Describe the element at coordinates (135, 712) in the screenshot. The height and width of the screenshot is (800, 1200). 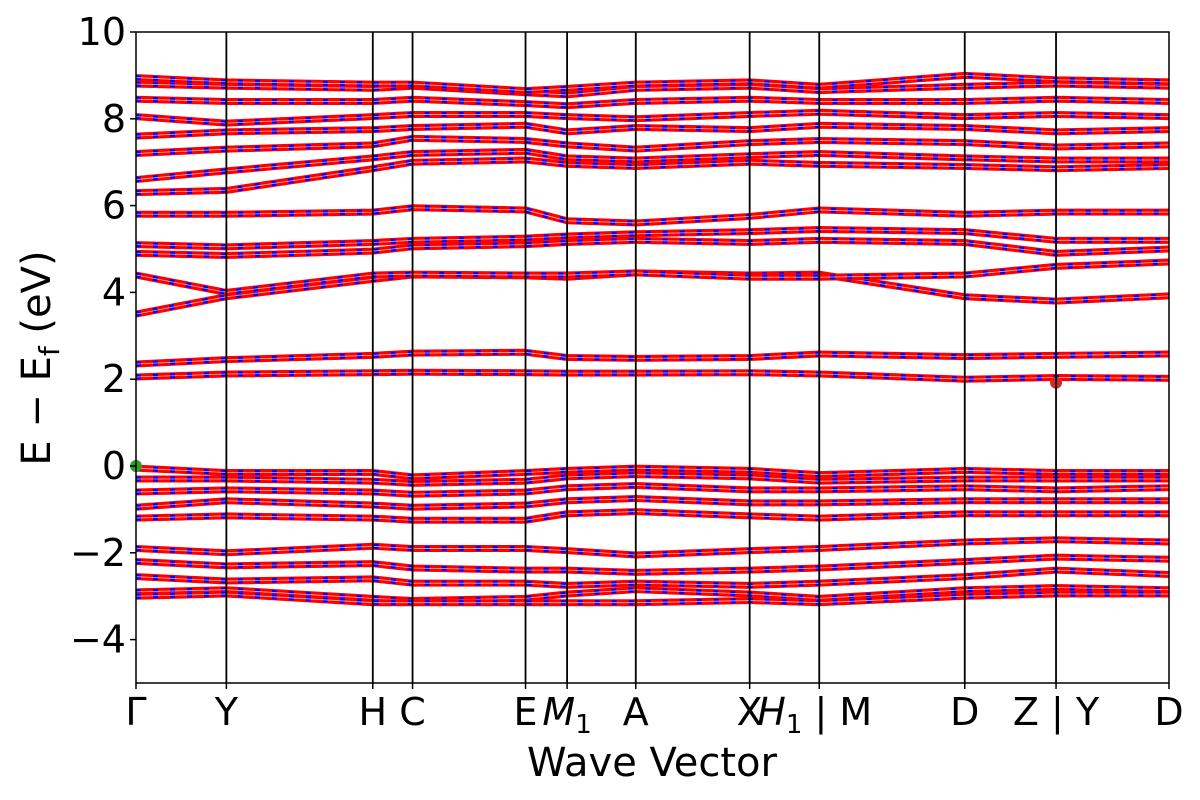
I see `x-tick-label: Γ` at that location.